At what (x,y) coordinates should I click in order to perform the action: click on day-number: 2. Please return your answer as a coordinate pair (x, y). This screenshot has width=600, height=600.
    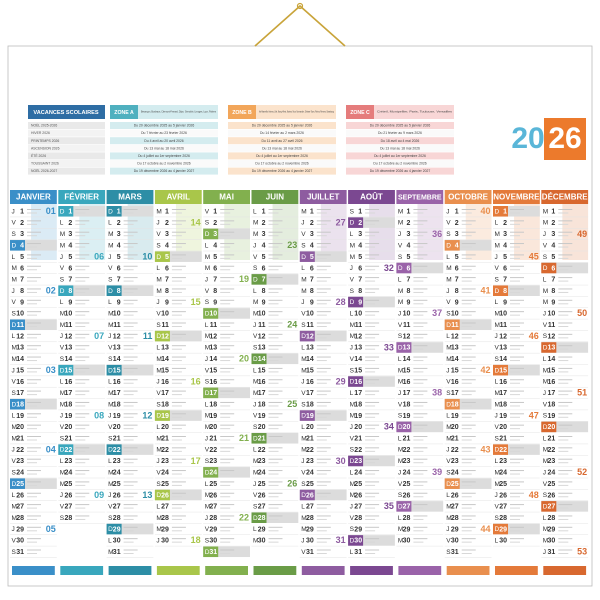
    Looking at the image, I should click on (553, 223).